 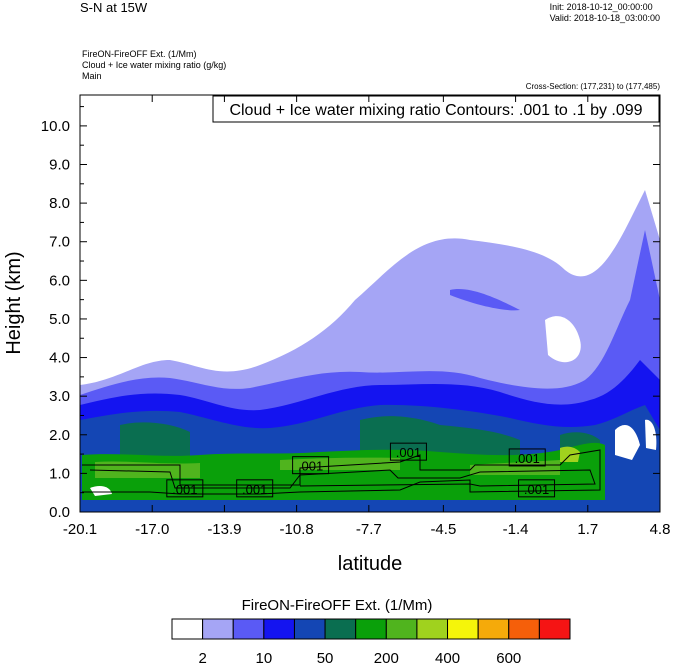 What do you see at coordinates (337, 605) in the screenshot?
I see `colorbar-title: FireON-FireOFF Ext. (1/Mm)` at bounding box center [337, 605].